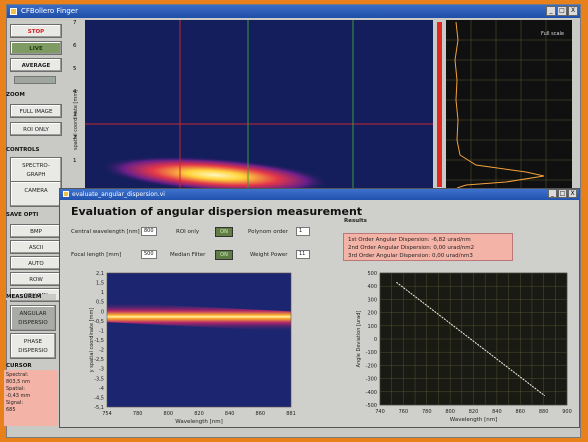 Image resolution: width=588 pixels, height=442 pixels. What do you see at coordinates (551, 11) in the screenshot?
I see `minimize-button: _` at bounding box center [551, 11].